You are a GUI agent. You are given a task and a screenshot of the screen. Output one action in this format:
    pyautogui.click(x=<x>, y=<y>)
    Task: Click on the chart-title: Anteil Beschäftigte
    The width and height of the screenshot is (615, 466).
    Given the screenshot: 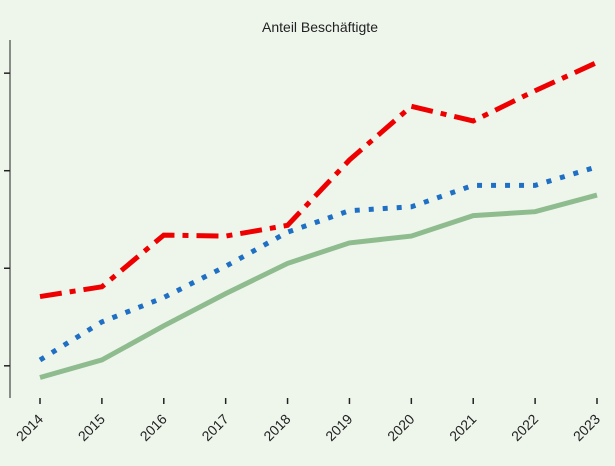 What is the action you would take?
    pyautogui.click(x=320, y=27)
    